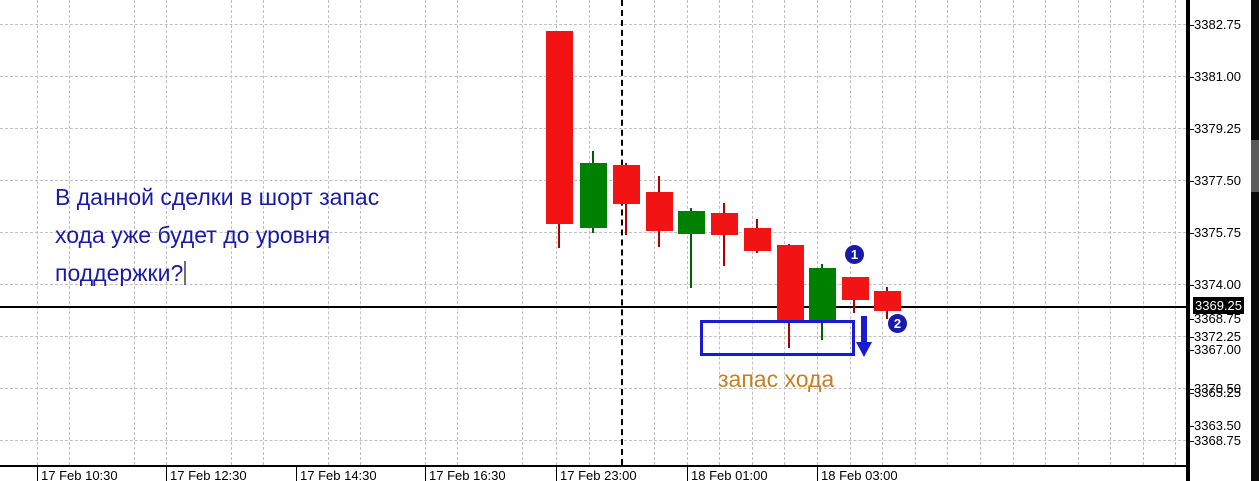 The image size is (1259, 481). I want to click on price-axis-tick: 3375.75, so click(1215, 232).